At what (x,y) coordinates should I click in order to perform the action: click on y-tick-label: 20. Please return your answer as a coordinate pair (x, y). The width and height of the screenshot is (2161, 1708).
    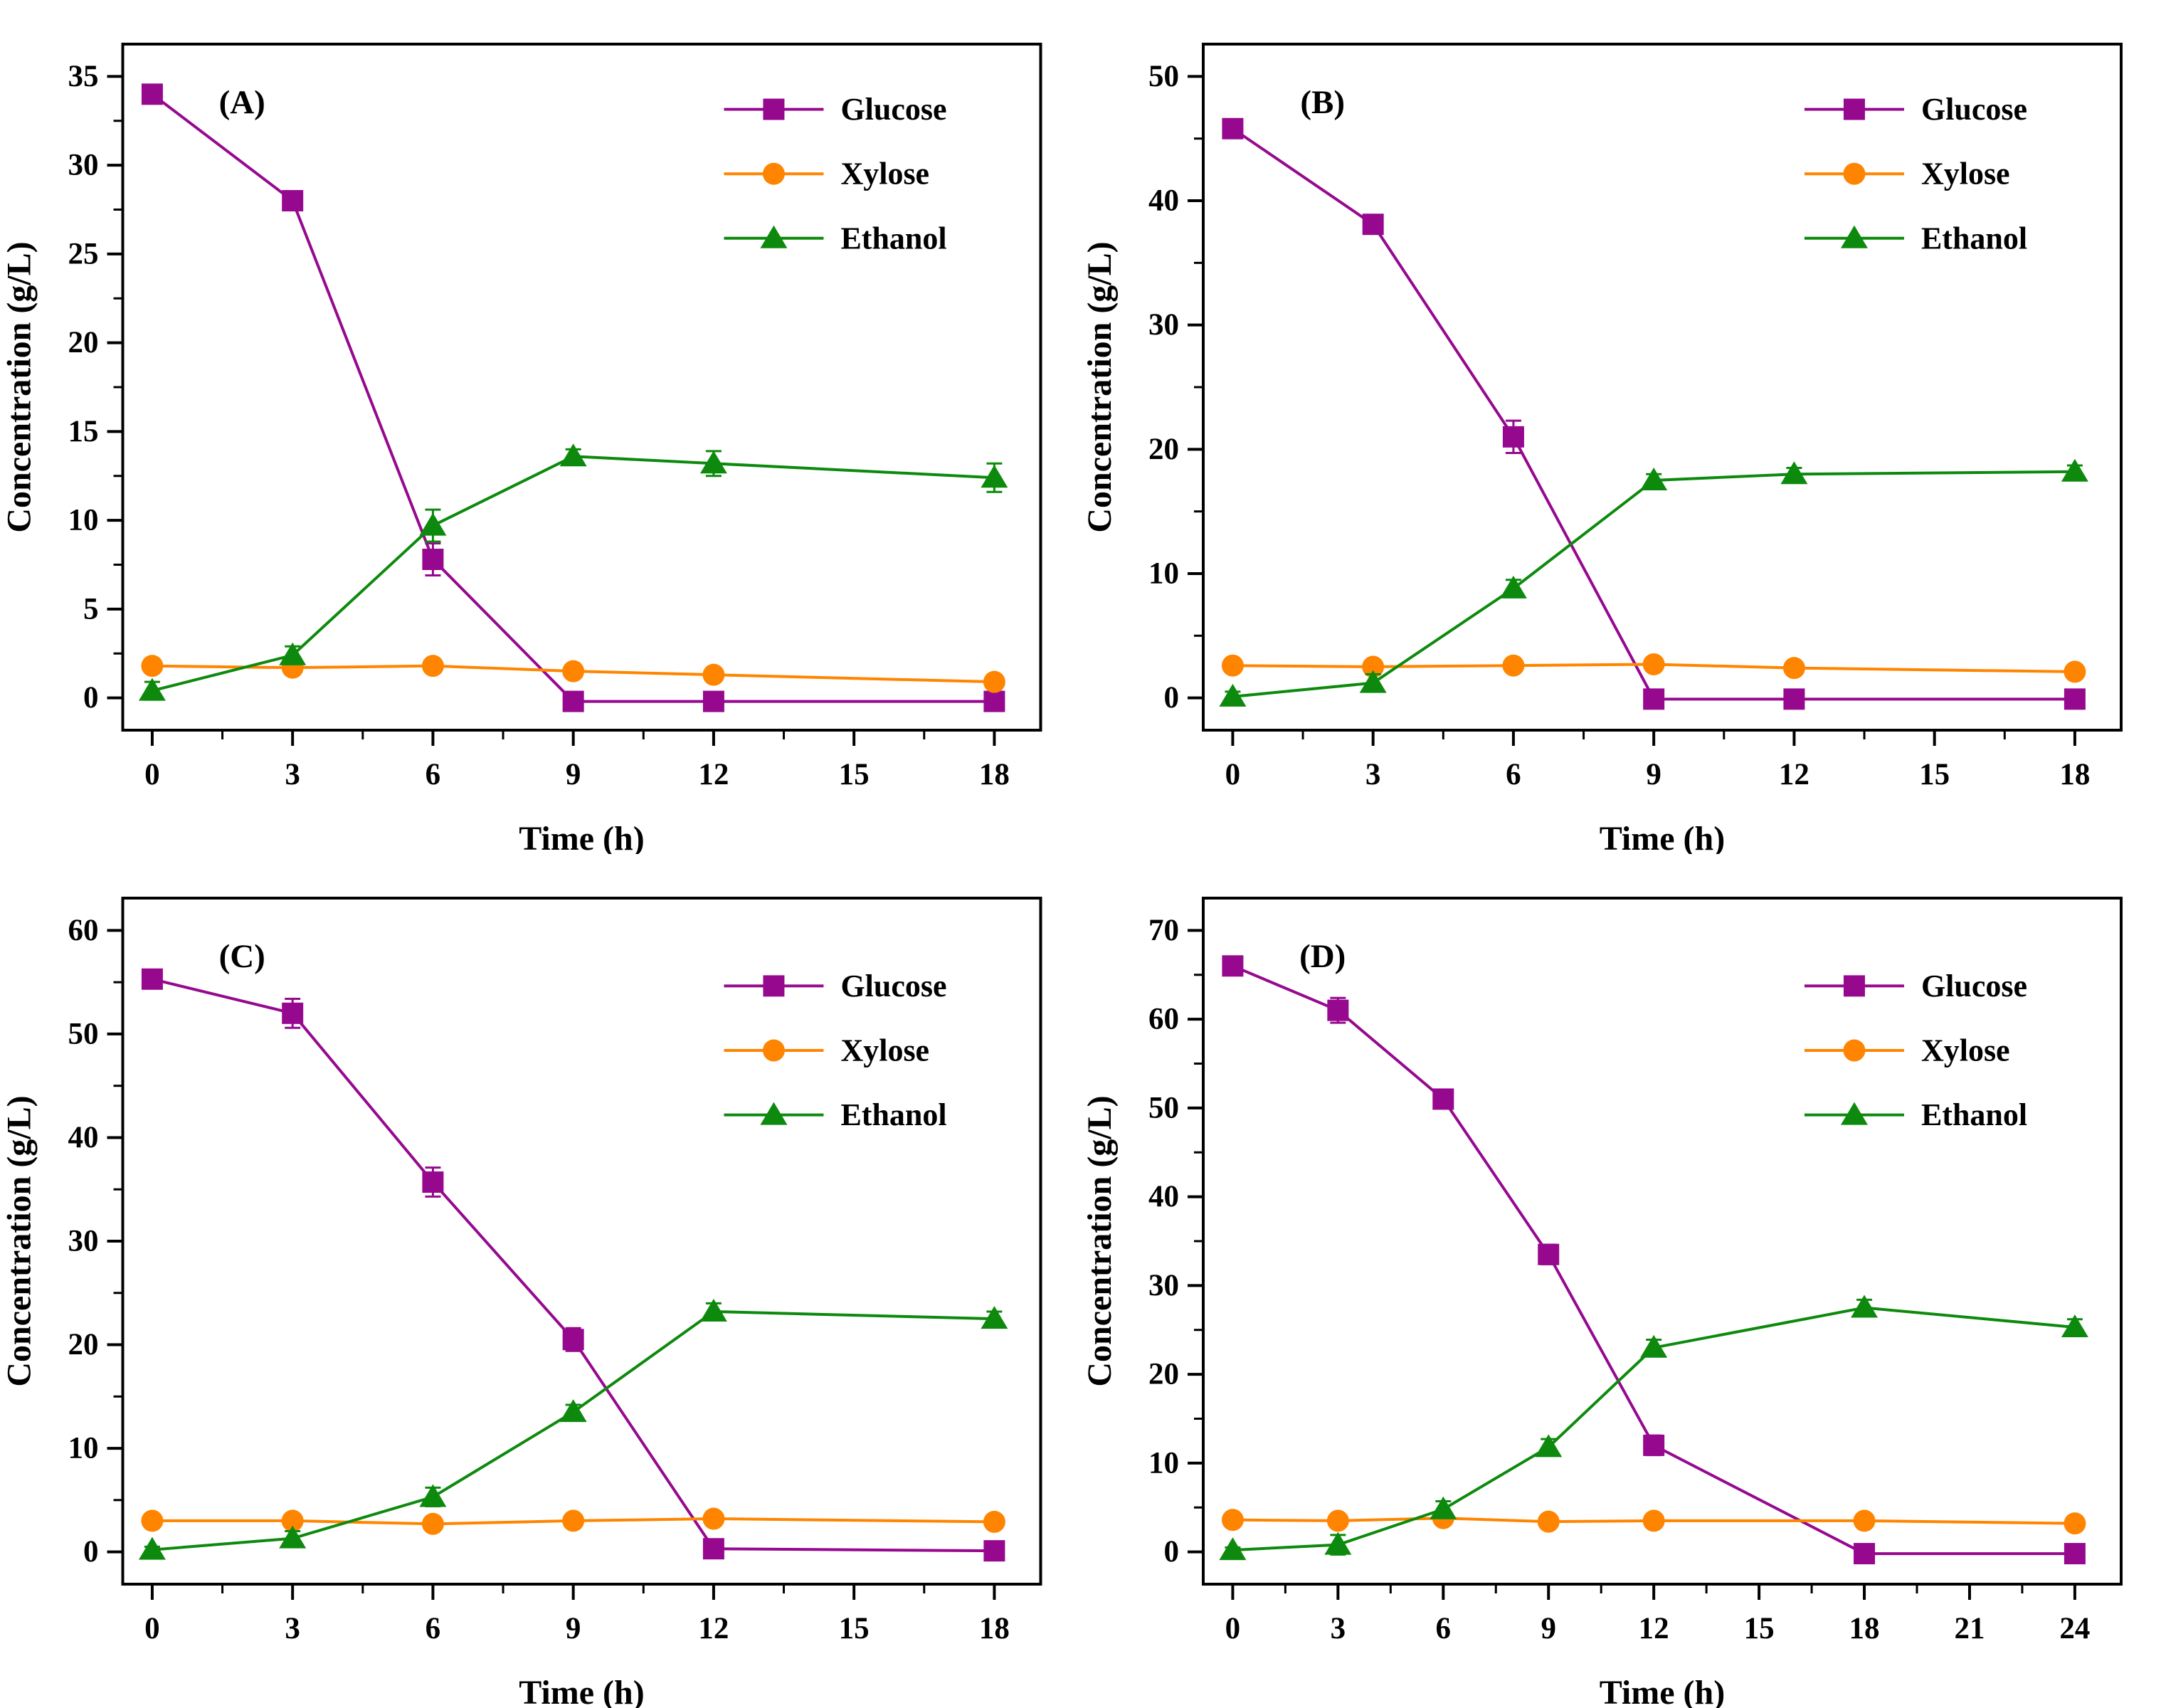
    Looking at the image, I should click on (1163, 1374).